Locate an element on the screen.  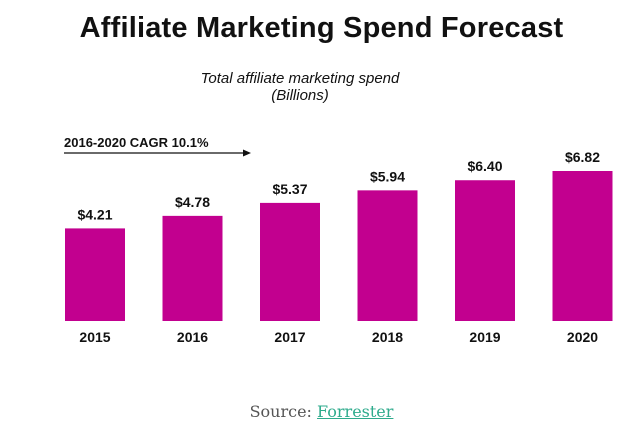
source-line: Source: Forrester is located at coordinates (321, 411).